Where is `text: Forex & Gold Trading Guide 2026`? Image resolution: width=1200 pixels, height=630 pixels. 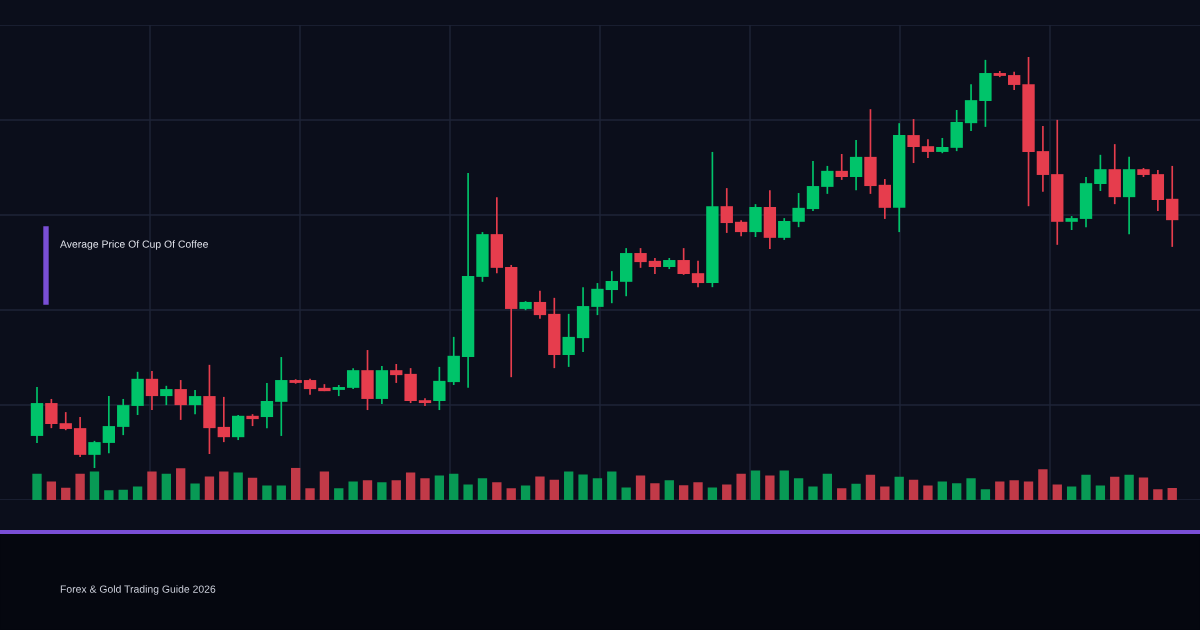
text: Forex & Gold Trading Guide 2026 is located at coordinates (138, 590).